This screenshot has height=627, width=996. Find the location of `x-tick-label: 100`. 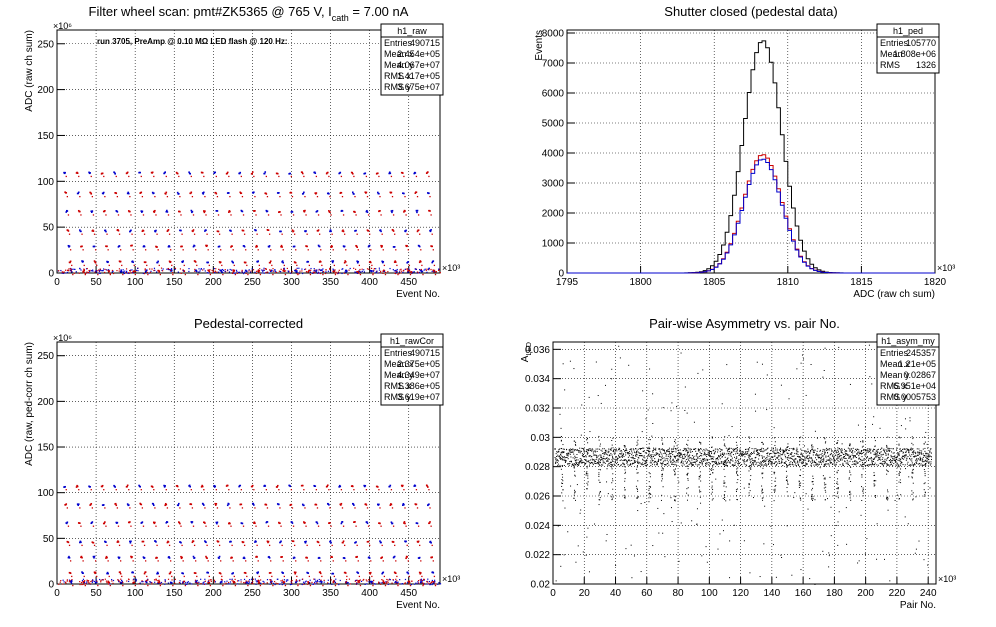

x-tick-label: 100 is located at coordinates (135, 593).